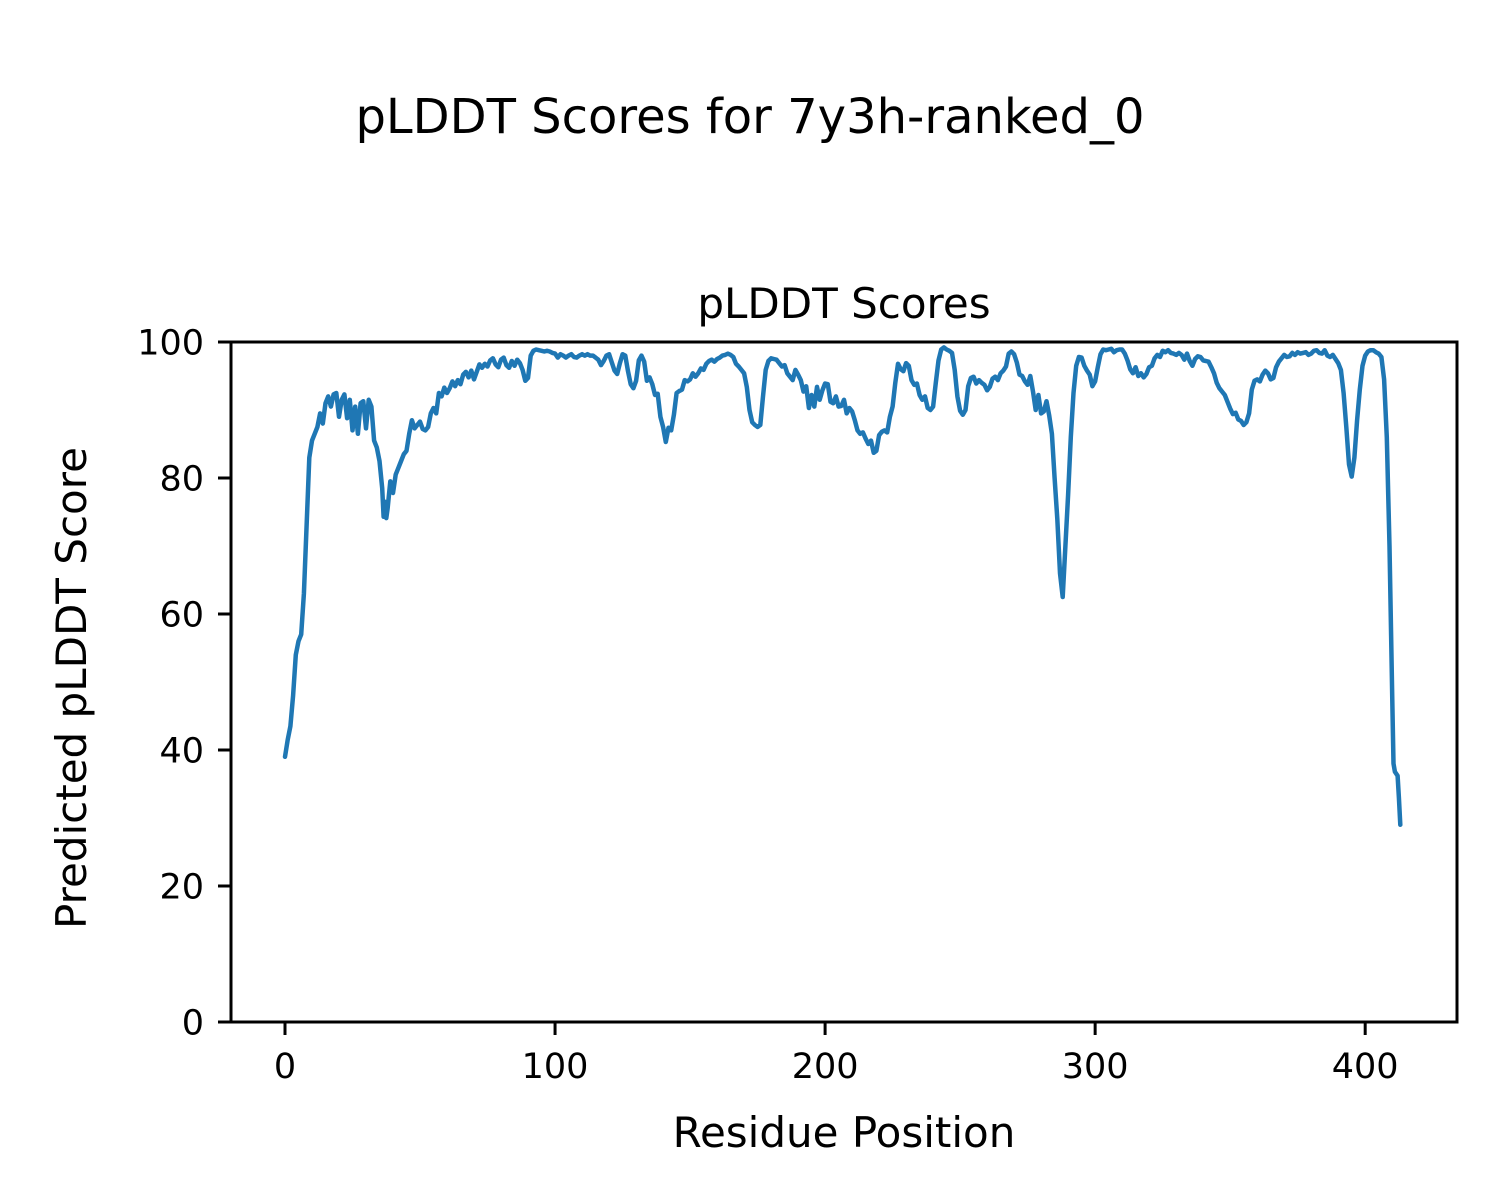  Describe the element at coordinates (825, 1067) in the screenshot. I see `x-tick-200-label: 200` at that location.